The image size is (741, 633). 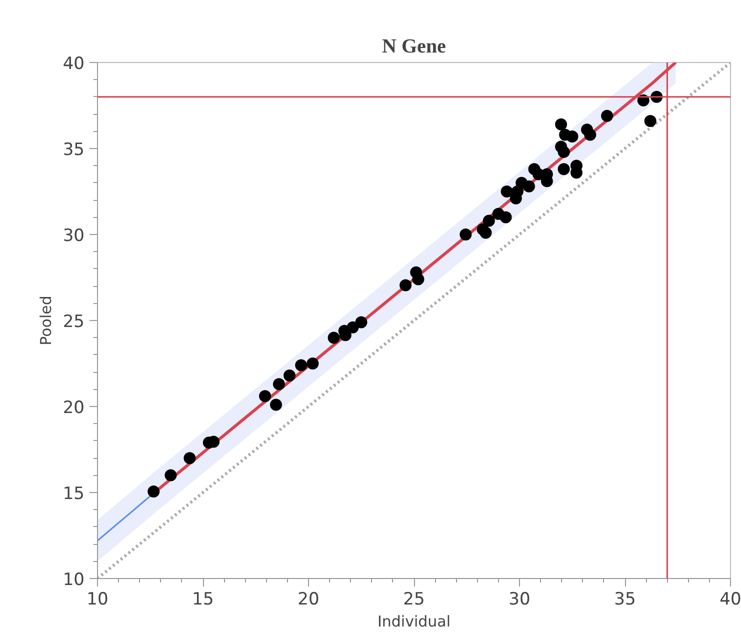 What do you see at coordinates (309, 600) in the screenshot?
I see `x-tick-label: 20` at bounding box center [309, 600].